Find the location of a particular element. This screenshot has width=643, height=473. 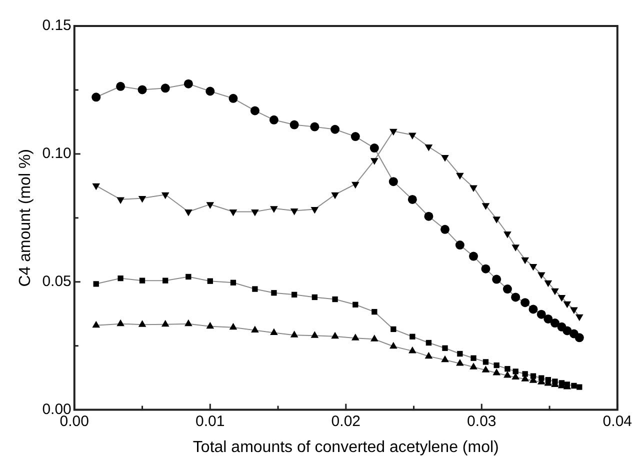

x-tick-label: 0.03 is located at coordinates (481, 421).